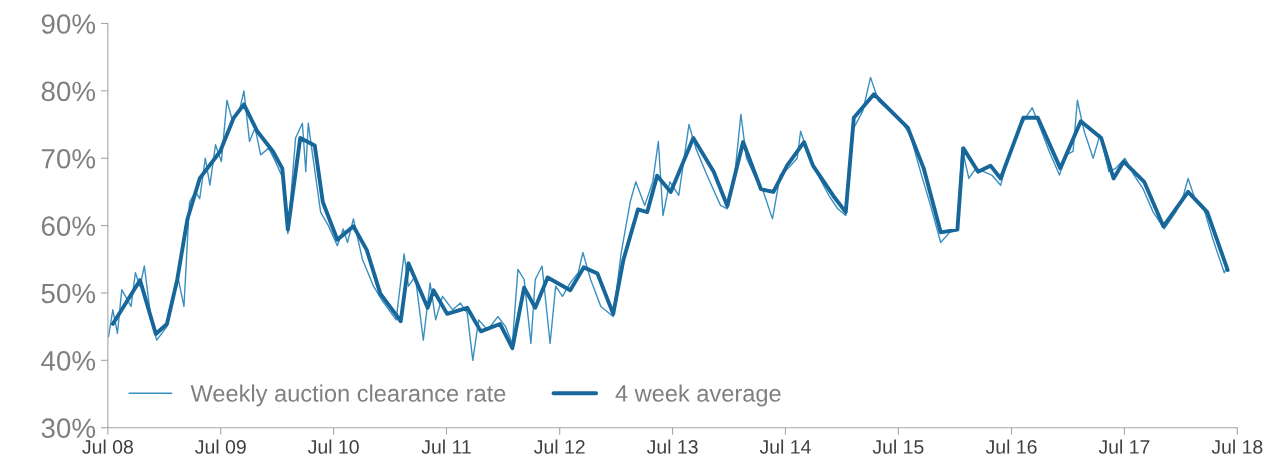 The width and height of the screenshot is (1269, 470). I want to click on x-tick-label: Jul 18, so click(1237, 446).